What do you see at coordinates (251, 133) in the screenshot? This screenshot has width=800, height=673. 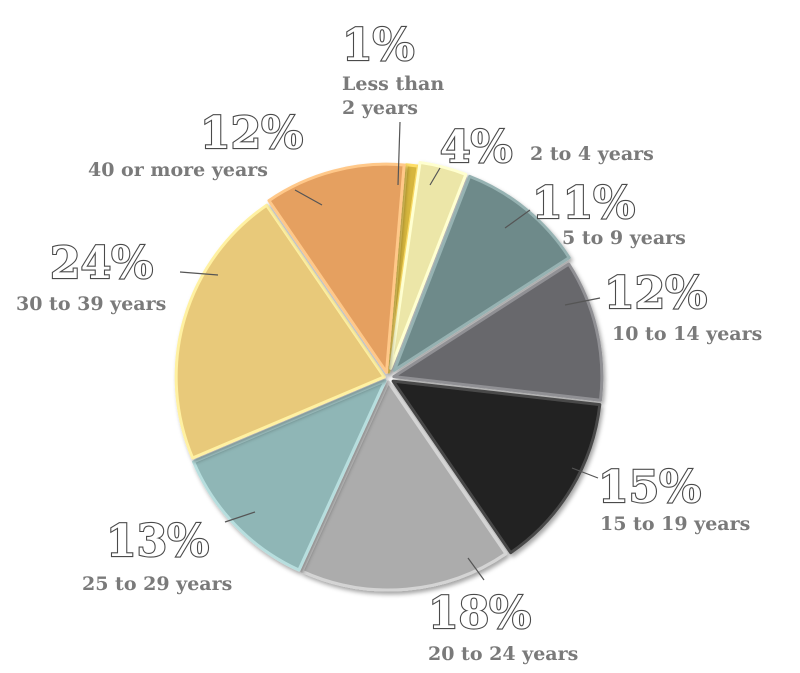 I see `value-label-9: 12%` at bounding box center [251, 133].